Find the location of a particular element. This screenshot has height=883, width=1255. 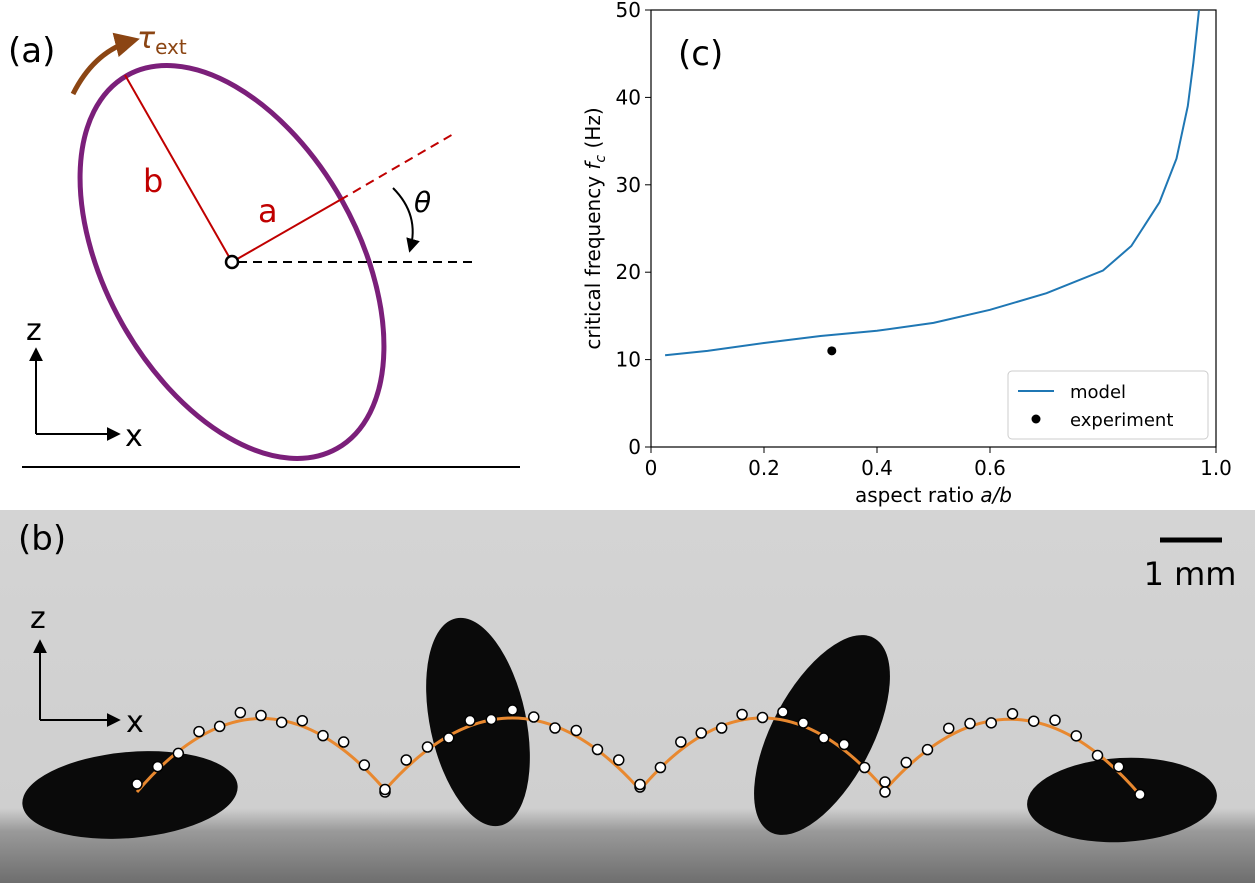

torque-subscript: ext is located at coordinates (171, 47).